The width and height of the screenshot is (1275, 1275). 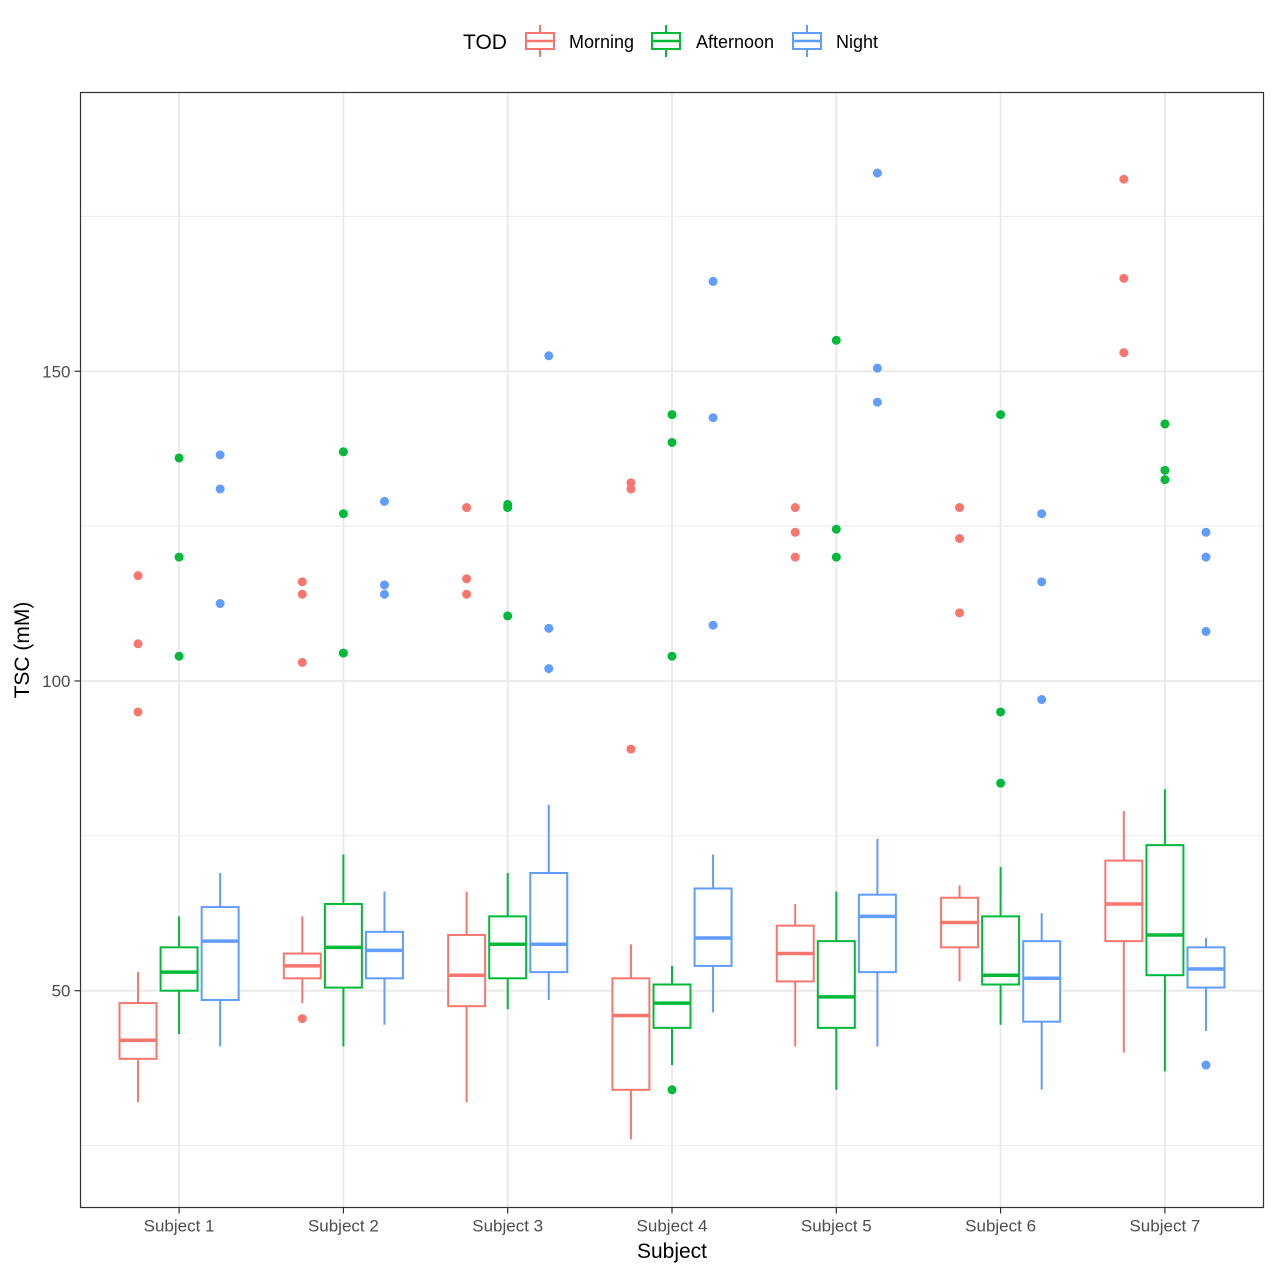 What do you see at coordinates (1164, 1226) in the screenshot?
I see `x-tick-label: Subject 7` at bounding box center [1164, 1226].